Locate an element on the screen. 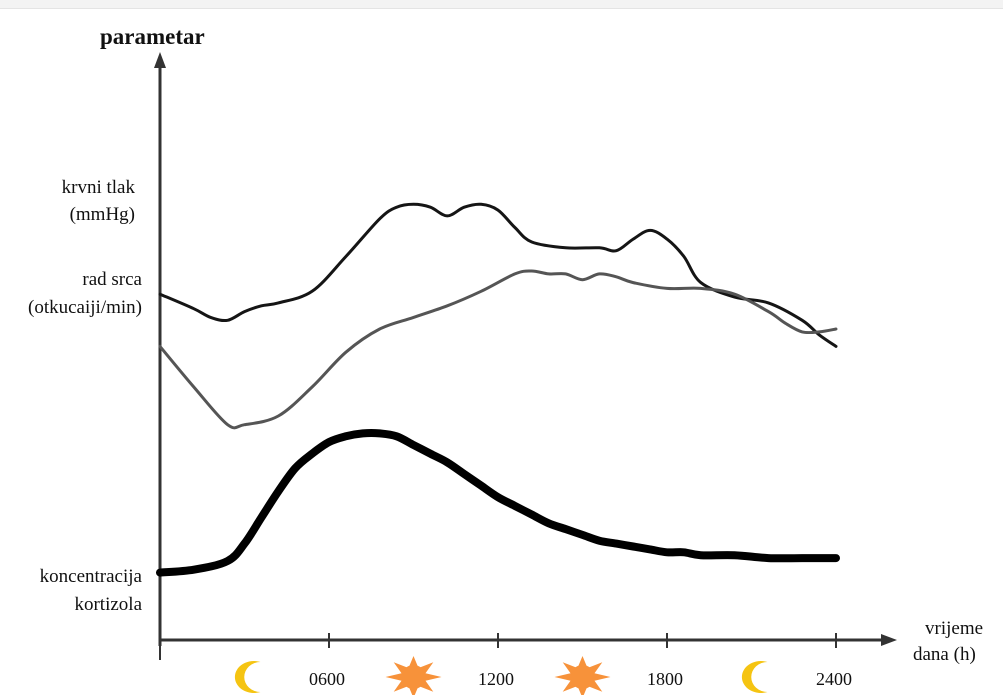 Image resolution: width=1003 pixels, height=695 pixels. time-icons is located at coordinates (501, 675).